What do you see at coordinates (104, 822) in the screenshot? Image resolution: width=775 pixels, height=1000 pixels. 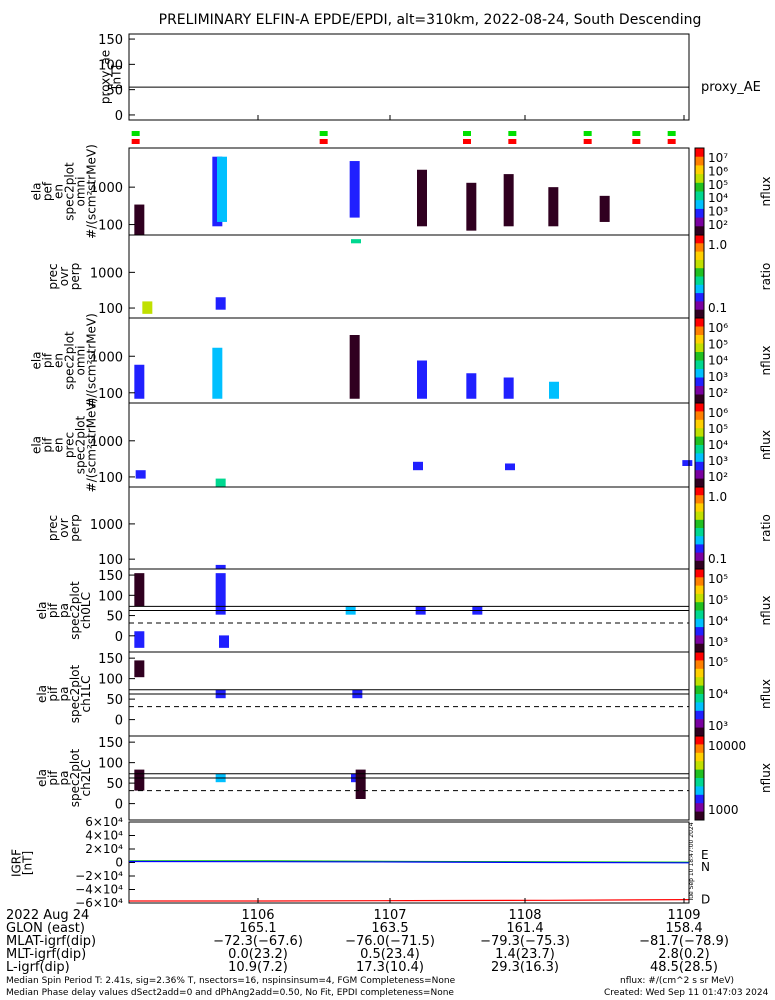 I see `igrf-ytick-label: 6×10⁴` at bounding box center [104, 822].